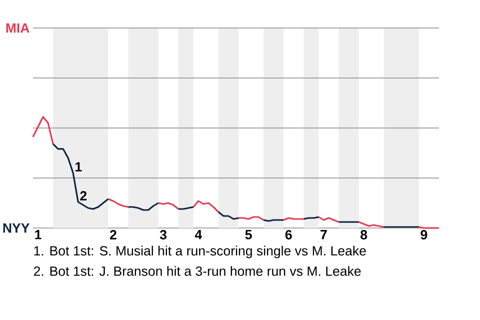  Describe the element at coordinates (79, 167) in the screenshot. I see `annotation: 1` at that location.